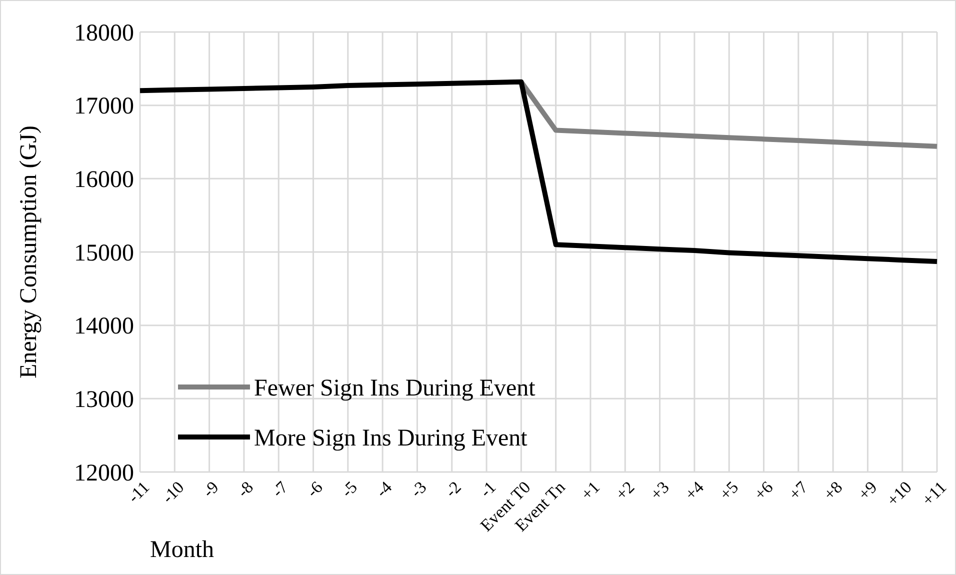  What do you see at coordinates (182, 550) in the screenshot?
I see `x-axis-title: Month` at bounding box center [182, 550].